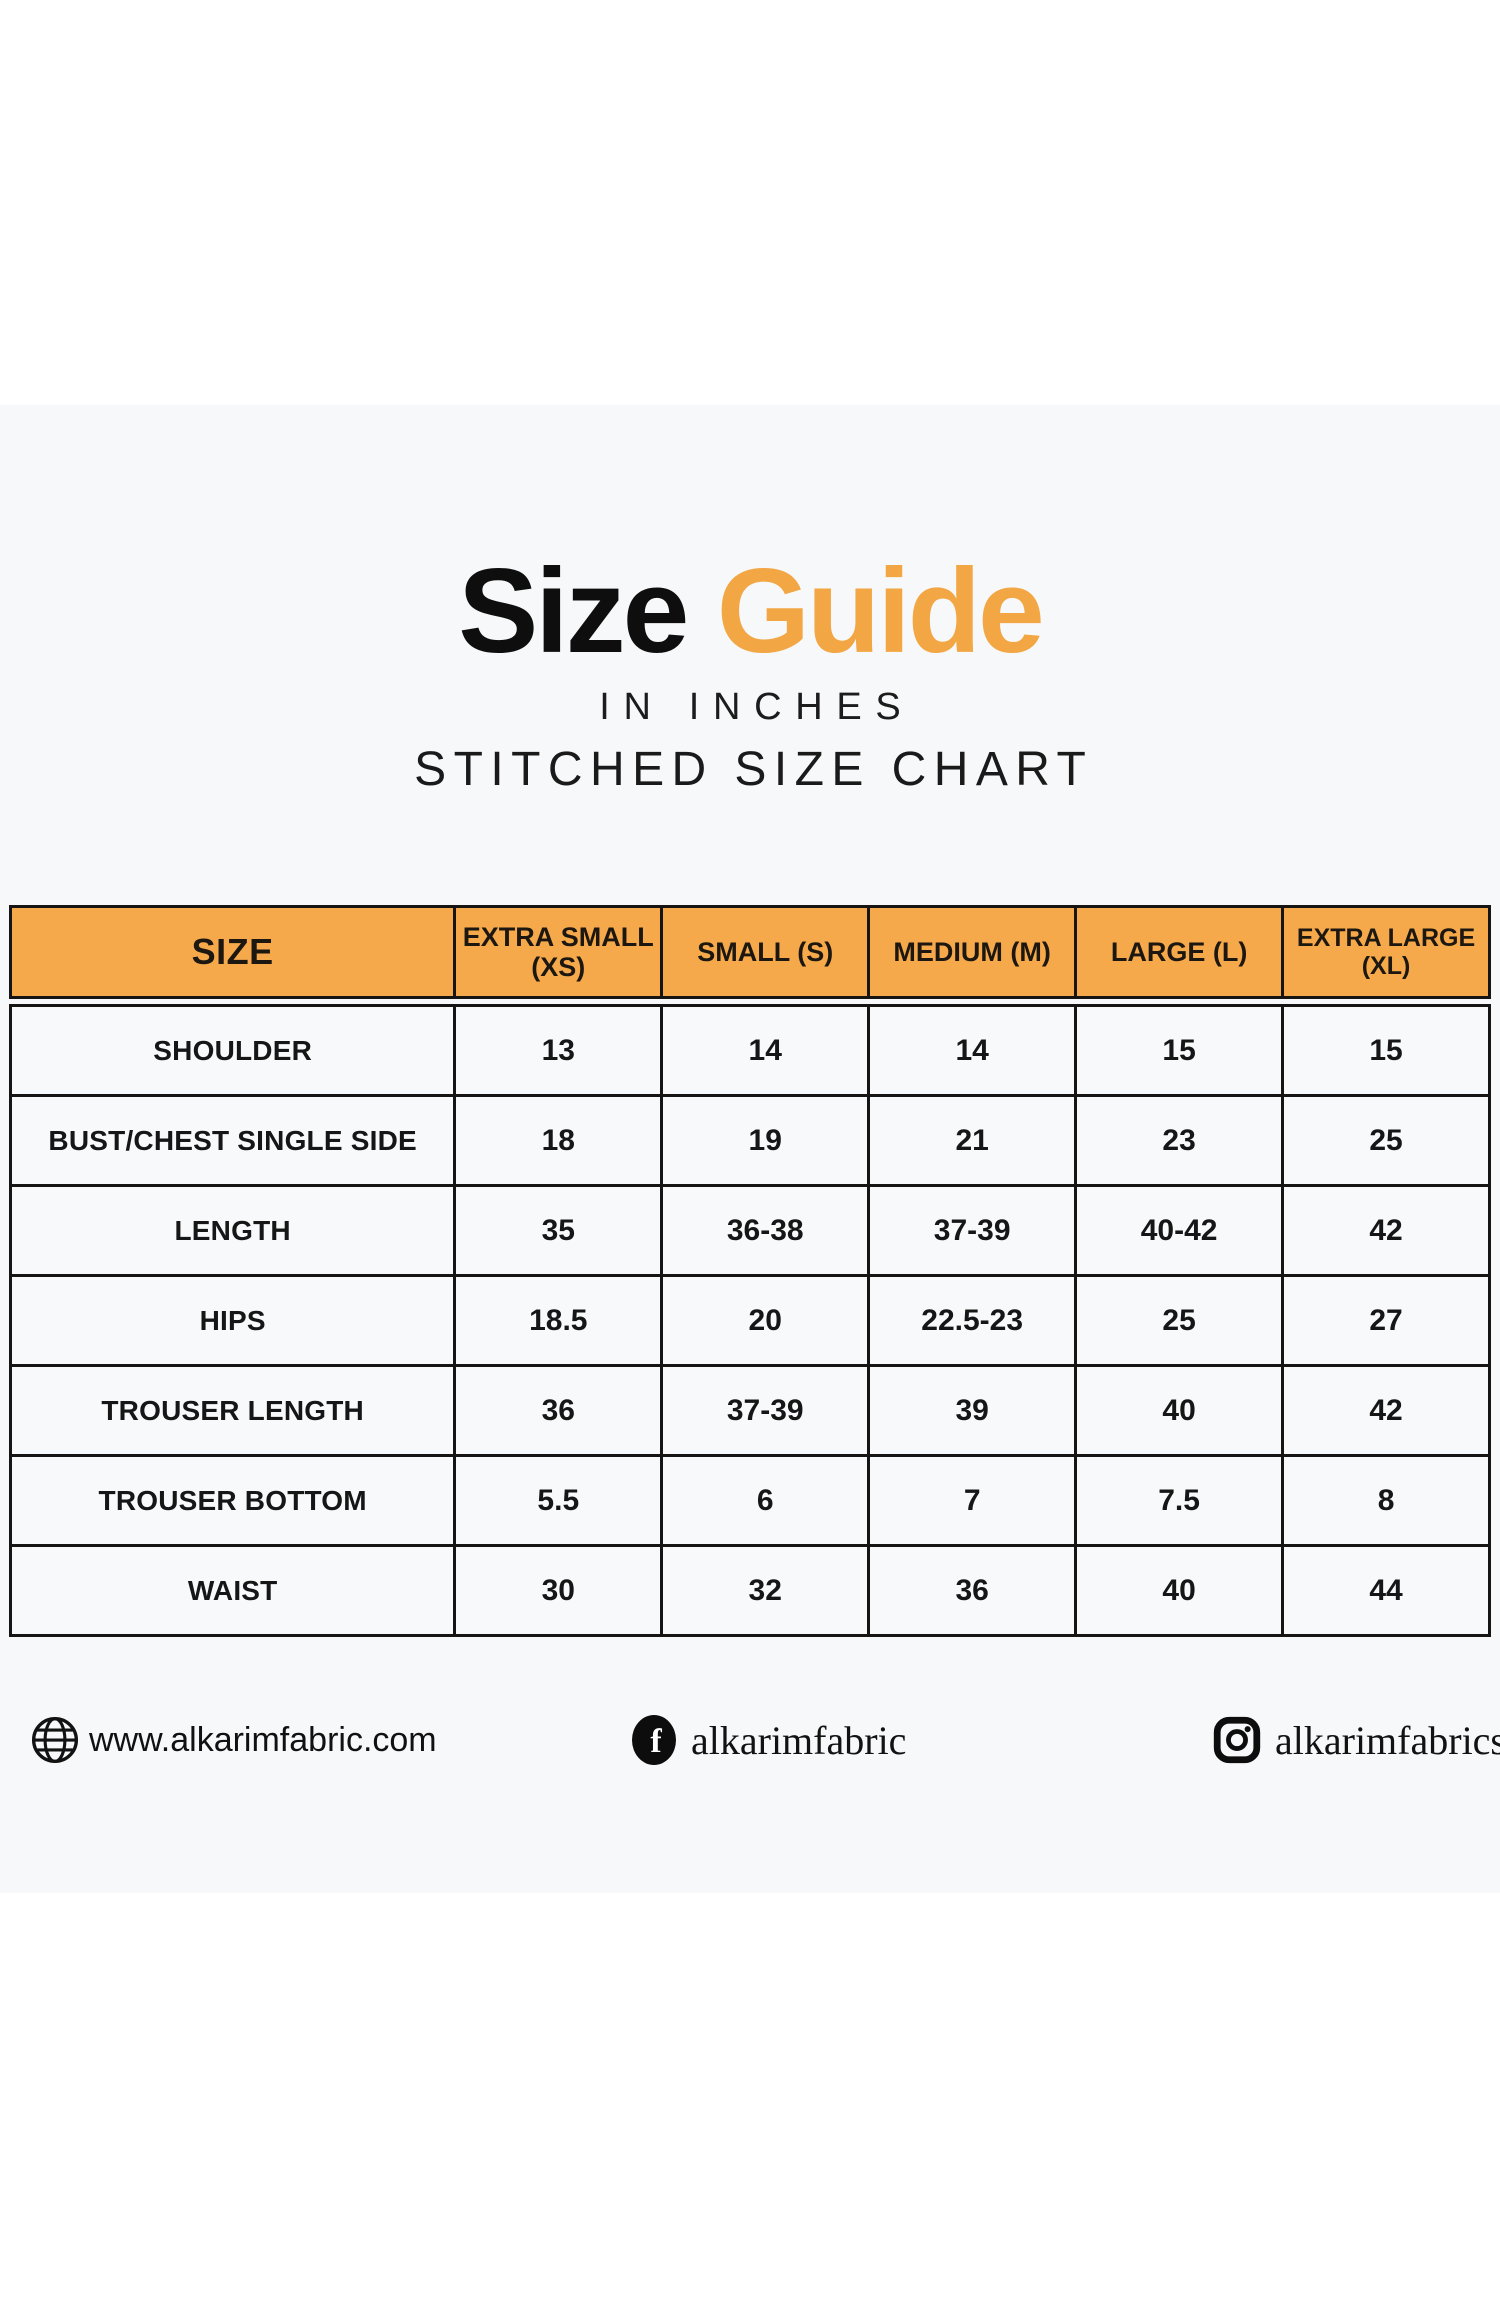 Image resolution: width=1500 pixels, height=2300 pixels. What do you see at coordinates (556, 952) in the screenshot?
I see `column-header-extra-small: EXTRA SMALL (XS)` at bounding box center [556, 952].